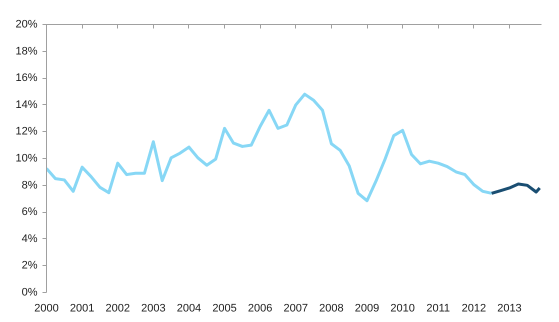 The height and width of the screenshot is (322, 559). Describe the element at coordinates (260, 308) in the screenshot. I see `x-tick-label: 2006` at that location.